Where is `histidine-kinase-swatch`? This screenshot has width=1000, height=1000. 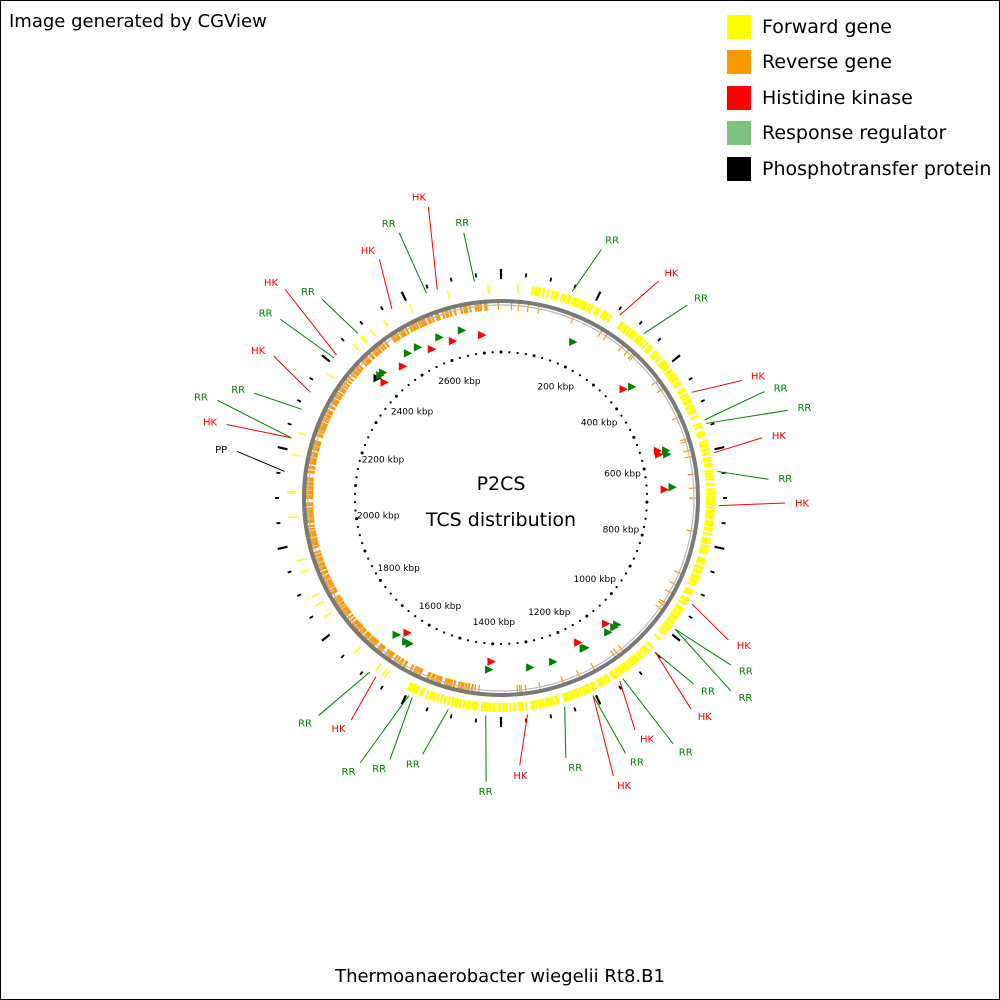 histidine-kinase-swatch is located at coordinates (739, 97).